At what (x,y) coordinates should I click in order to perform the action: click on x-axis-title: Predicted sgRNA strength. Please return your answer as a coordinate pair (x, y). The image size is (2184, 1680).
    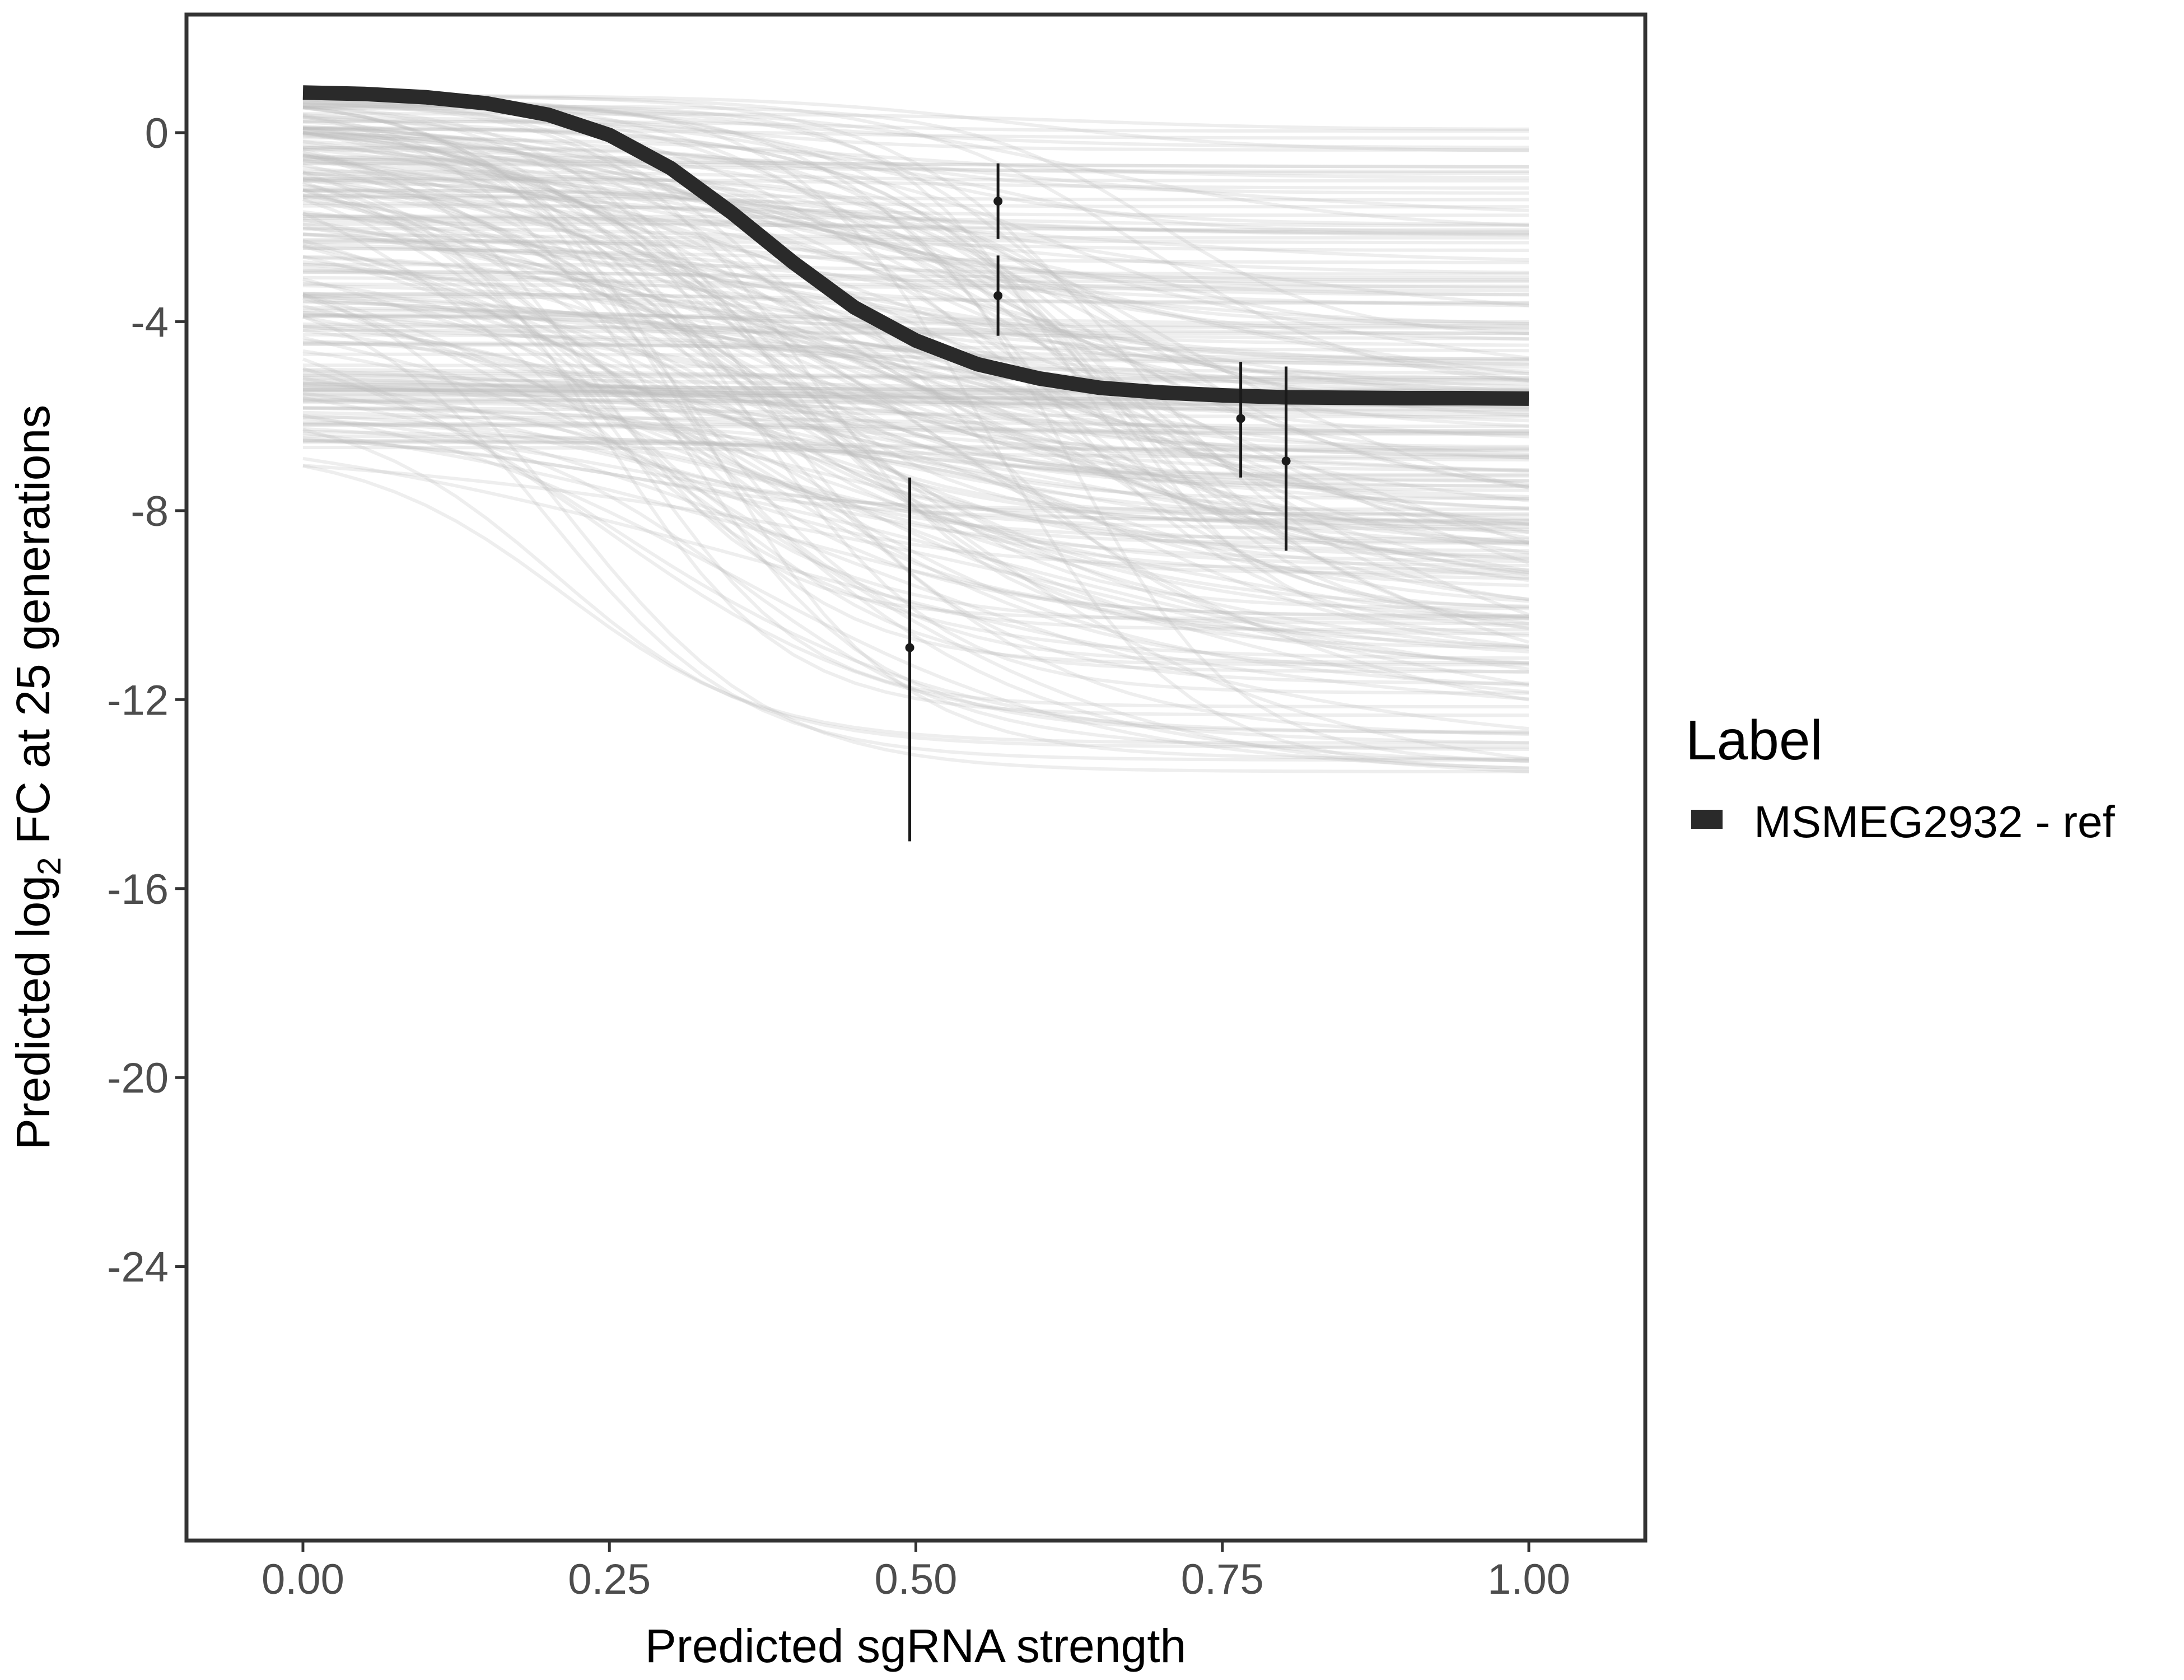
    Looking at the image, I should click on (916, 1646).